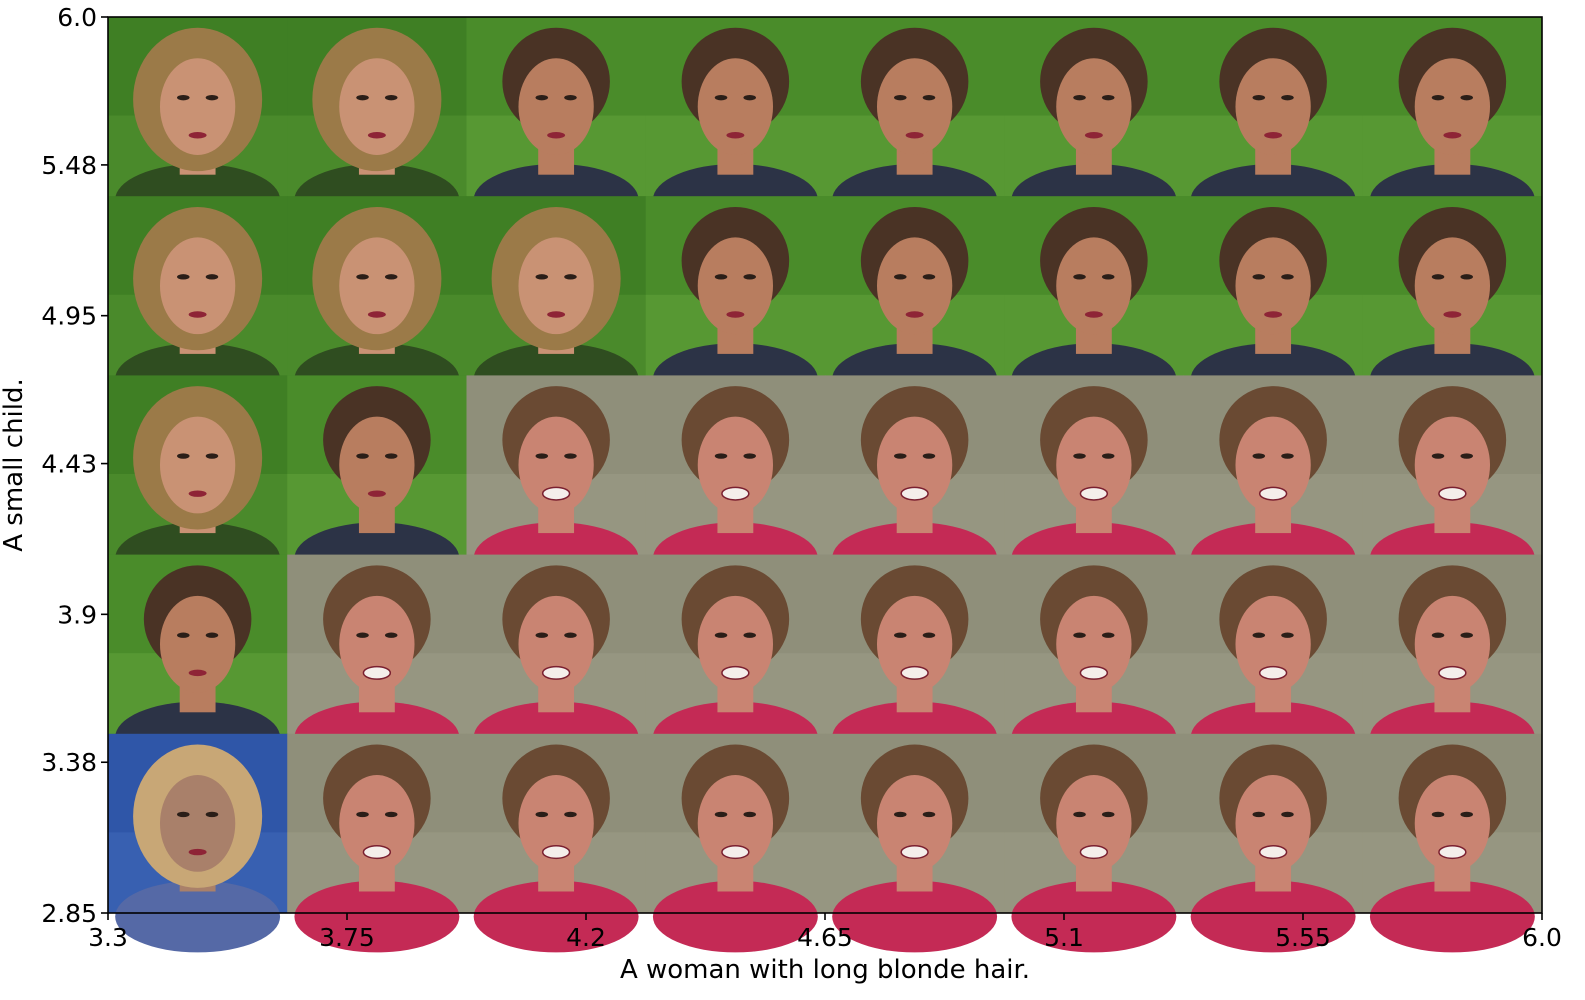 The width and height of the screenshot is (1585, 1000). I want to click on y-tick-label: 6.0, so click(77, 17).